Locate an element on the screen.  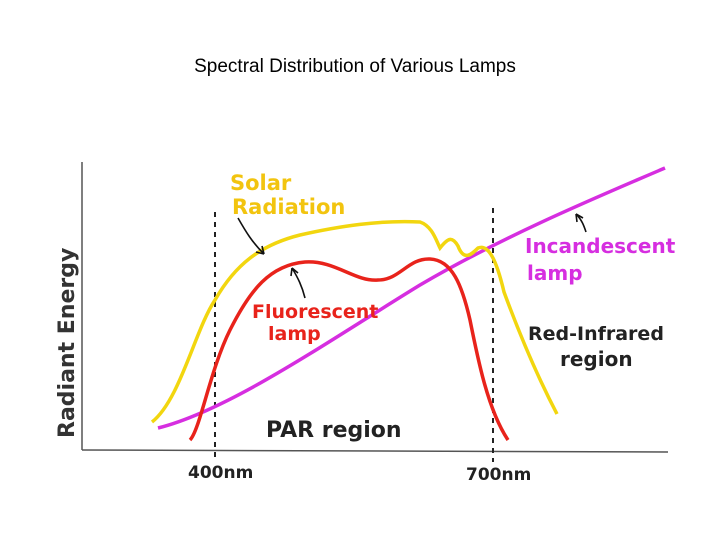
incandescent-label-line-1: Incandescent is located at coordinates (600, 246).